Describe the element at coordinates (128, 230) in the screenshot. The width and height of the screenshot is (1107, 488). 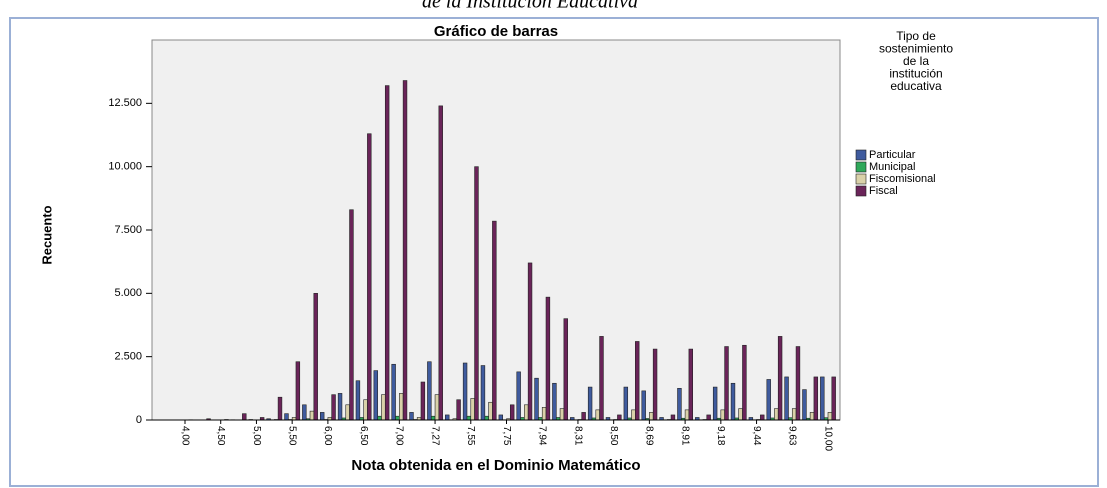
I see `y-tick-label: 7.500` at that location.